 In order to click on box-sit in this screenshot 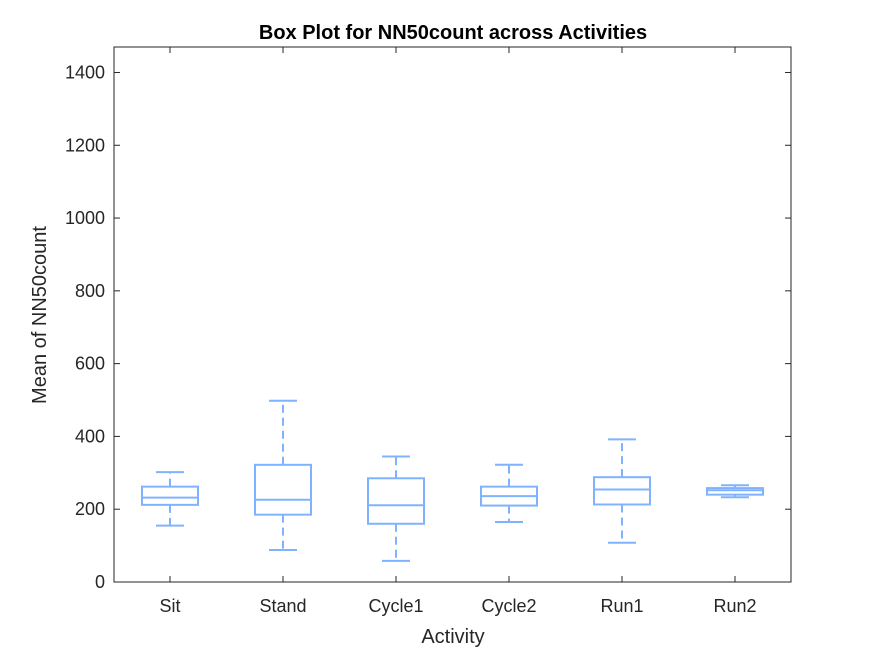, I will do `click(170, 499)`.